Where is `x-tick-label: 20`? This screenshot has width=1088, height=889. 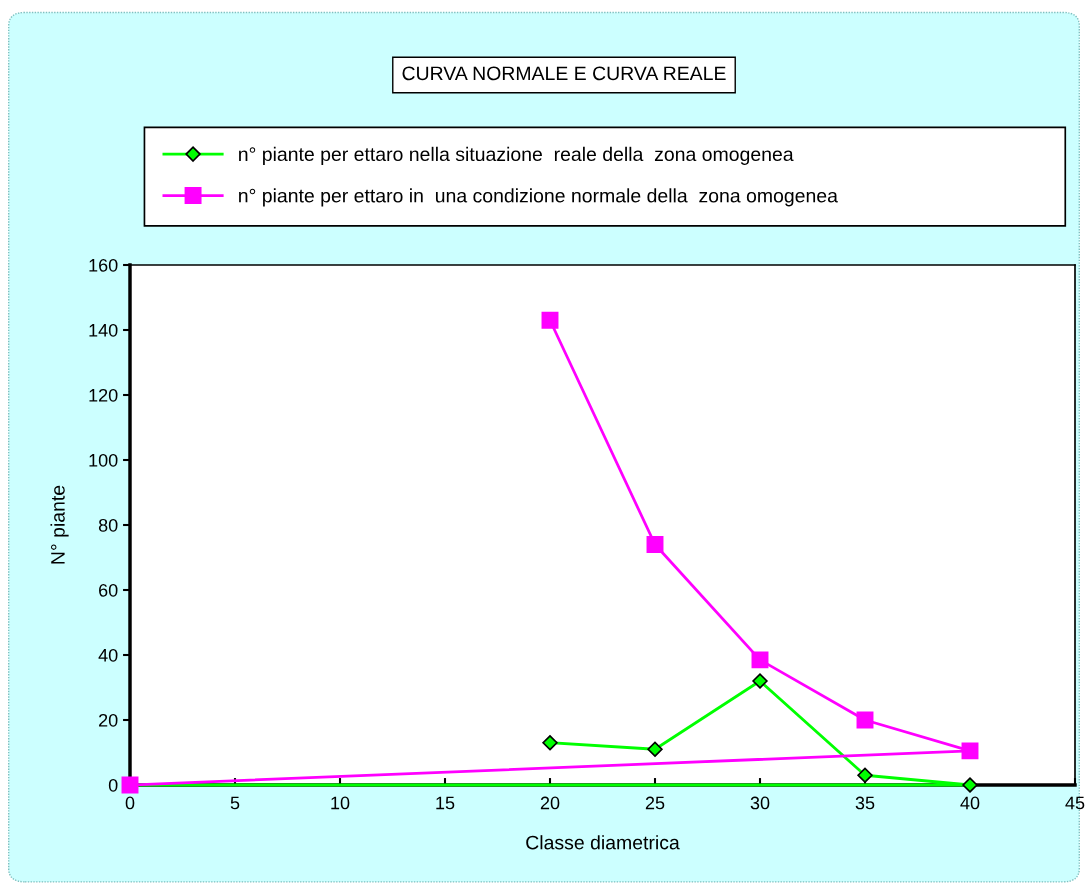 x-tick-label: 20 is located at coordinates (550, 803).